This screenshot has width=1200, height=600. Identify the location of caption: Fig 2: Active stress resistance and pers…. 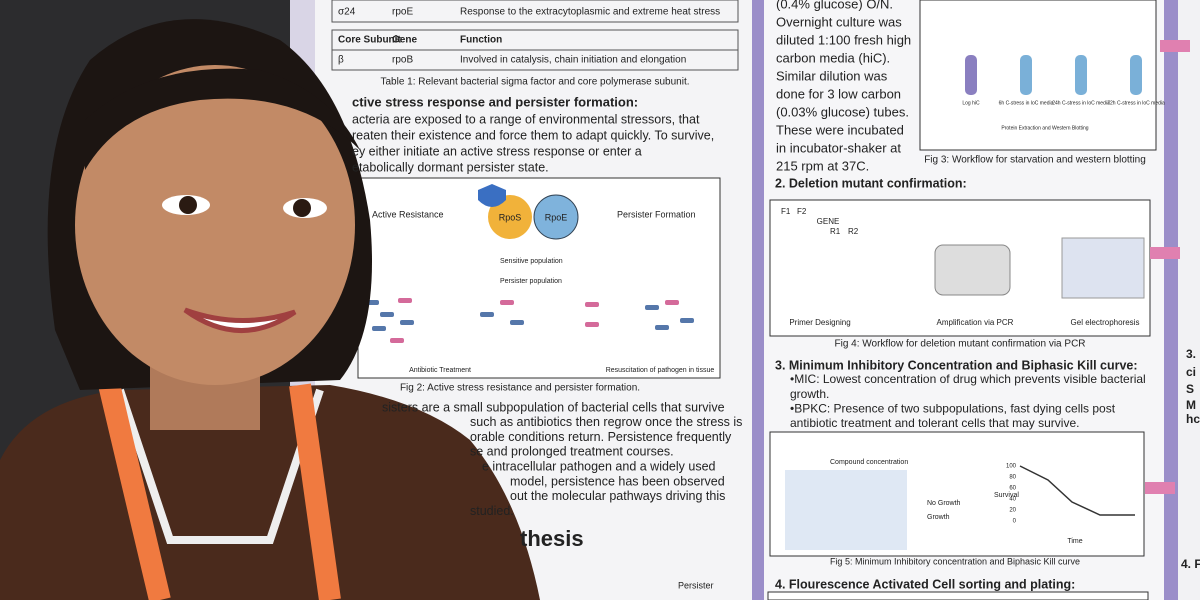
(520, 388).